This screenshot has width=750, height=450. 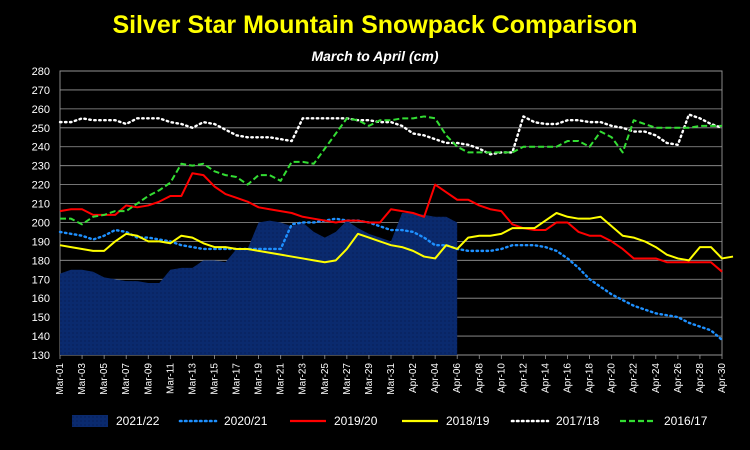 I want to click on y-tick-label: 250, so click(x=41, y=129).